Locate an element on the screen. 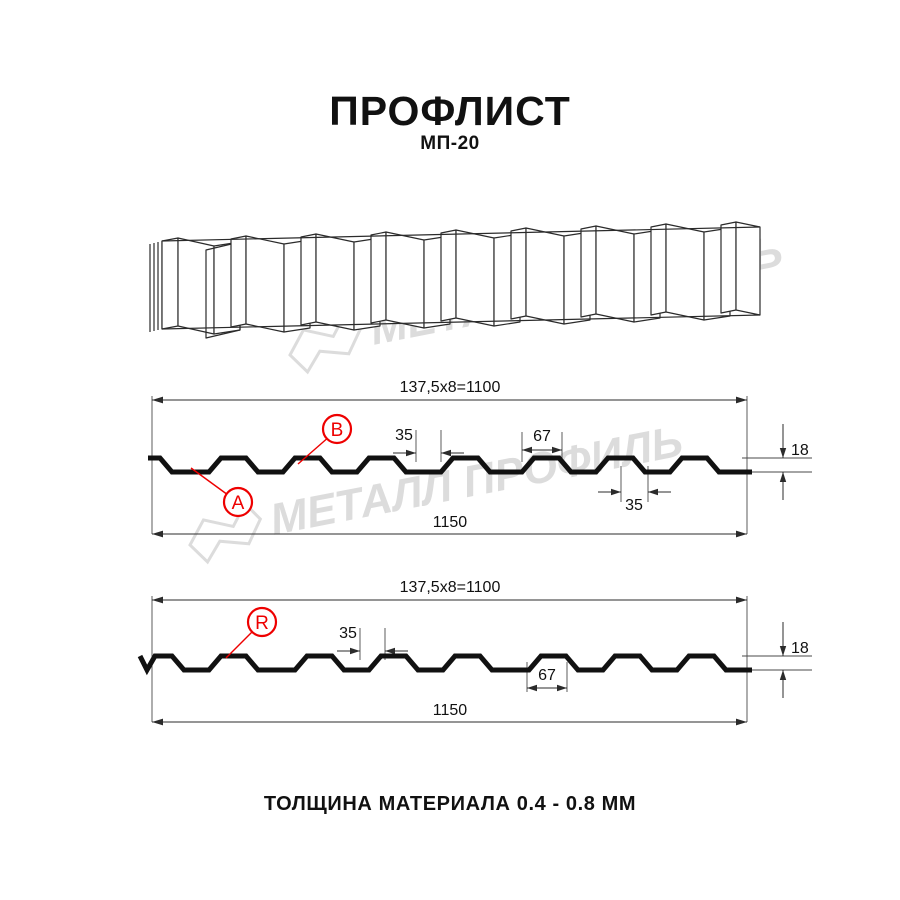 The width and height of the screenshot is (900, 900). corrugation-units is located at coordinates (461, 280).